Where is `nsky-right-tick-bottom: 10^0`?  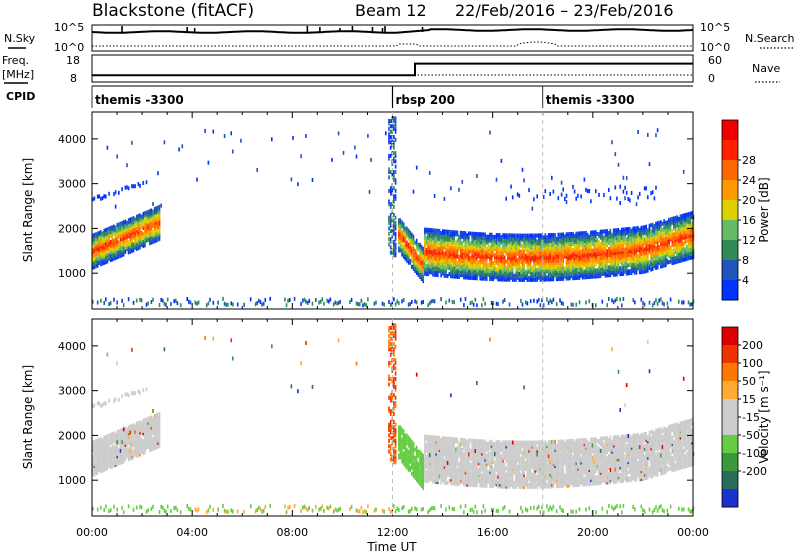
nsky-right-tick-bottom: 10^0 is located at coordinates (715, 47).